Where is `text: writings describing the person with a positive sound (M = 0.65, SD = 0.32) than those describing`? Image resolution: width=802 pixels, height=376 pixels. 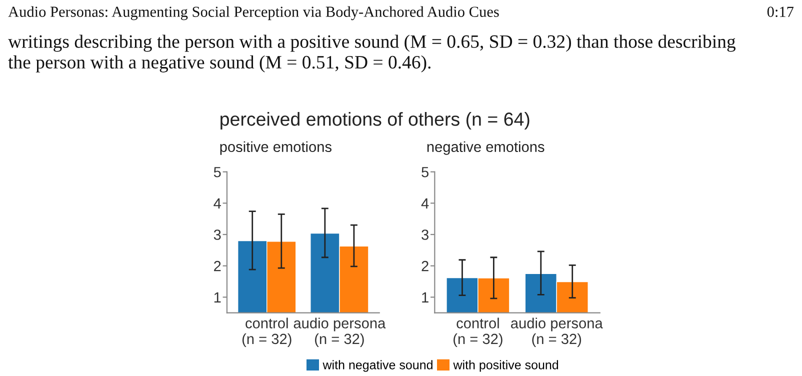
text: writings describing the person with a positive sound (M = 0.65, SD = 0.32) than those describing is located at coordinates (372, 43).